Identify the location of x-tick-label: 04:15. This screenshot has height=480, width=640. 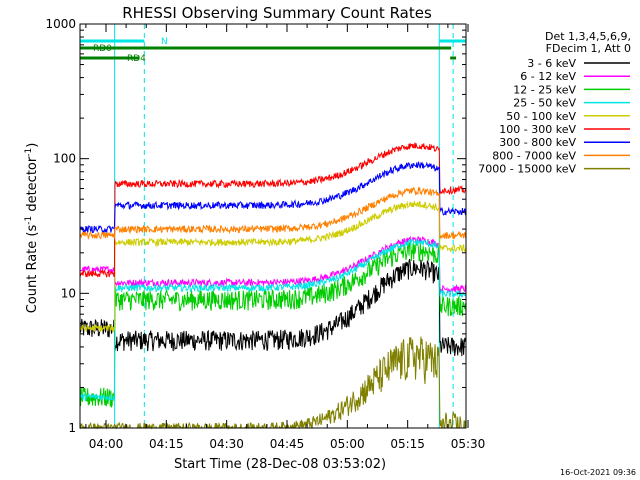
(166, 444).